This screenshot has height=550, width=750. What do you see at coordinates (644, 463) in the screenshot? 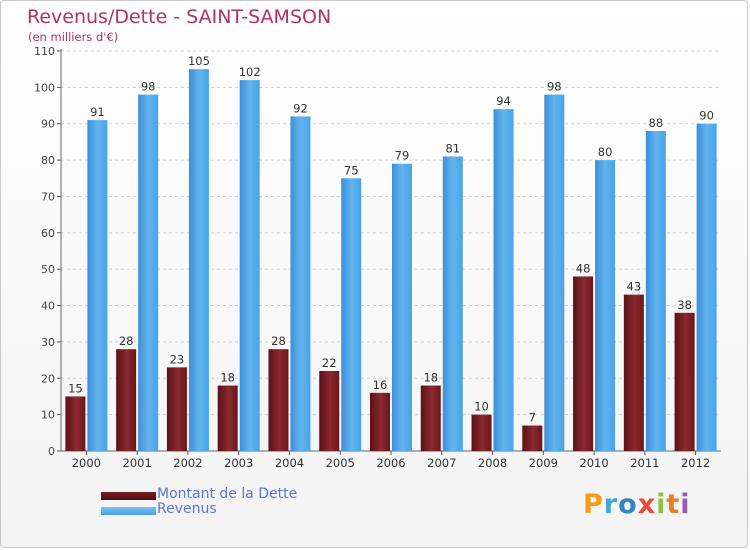
I see `x-tick-label: 2011` at bounding box center [644, 463].